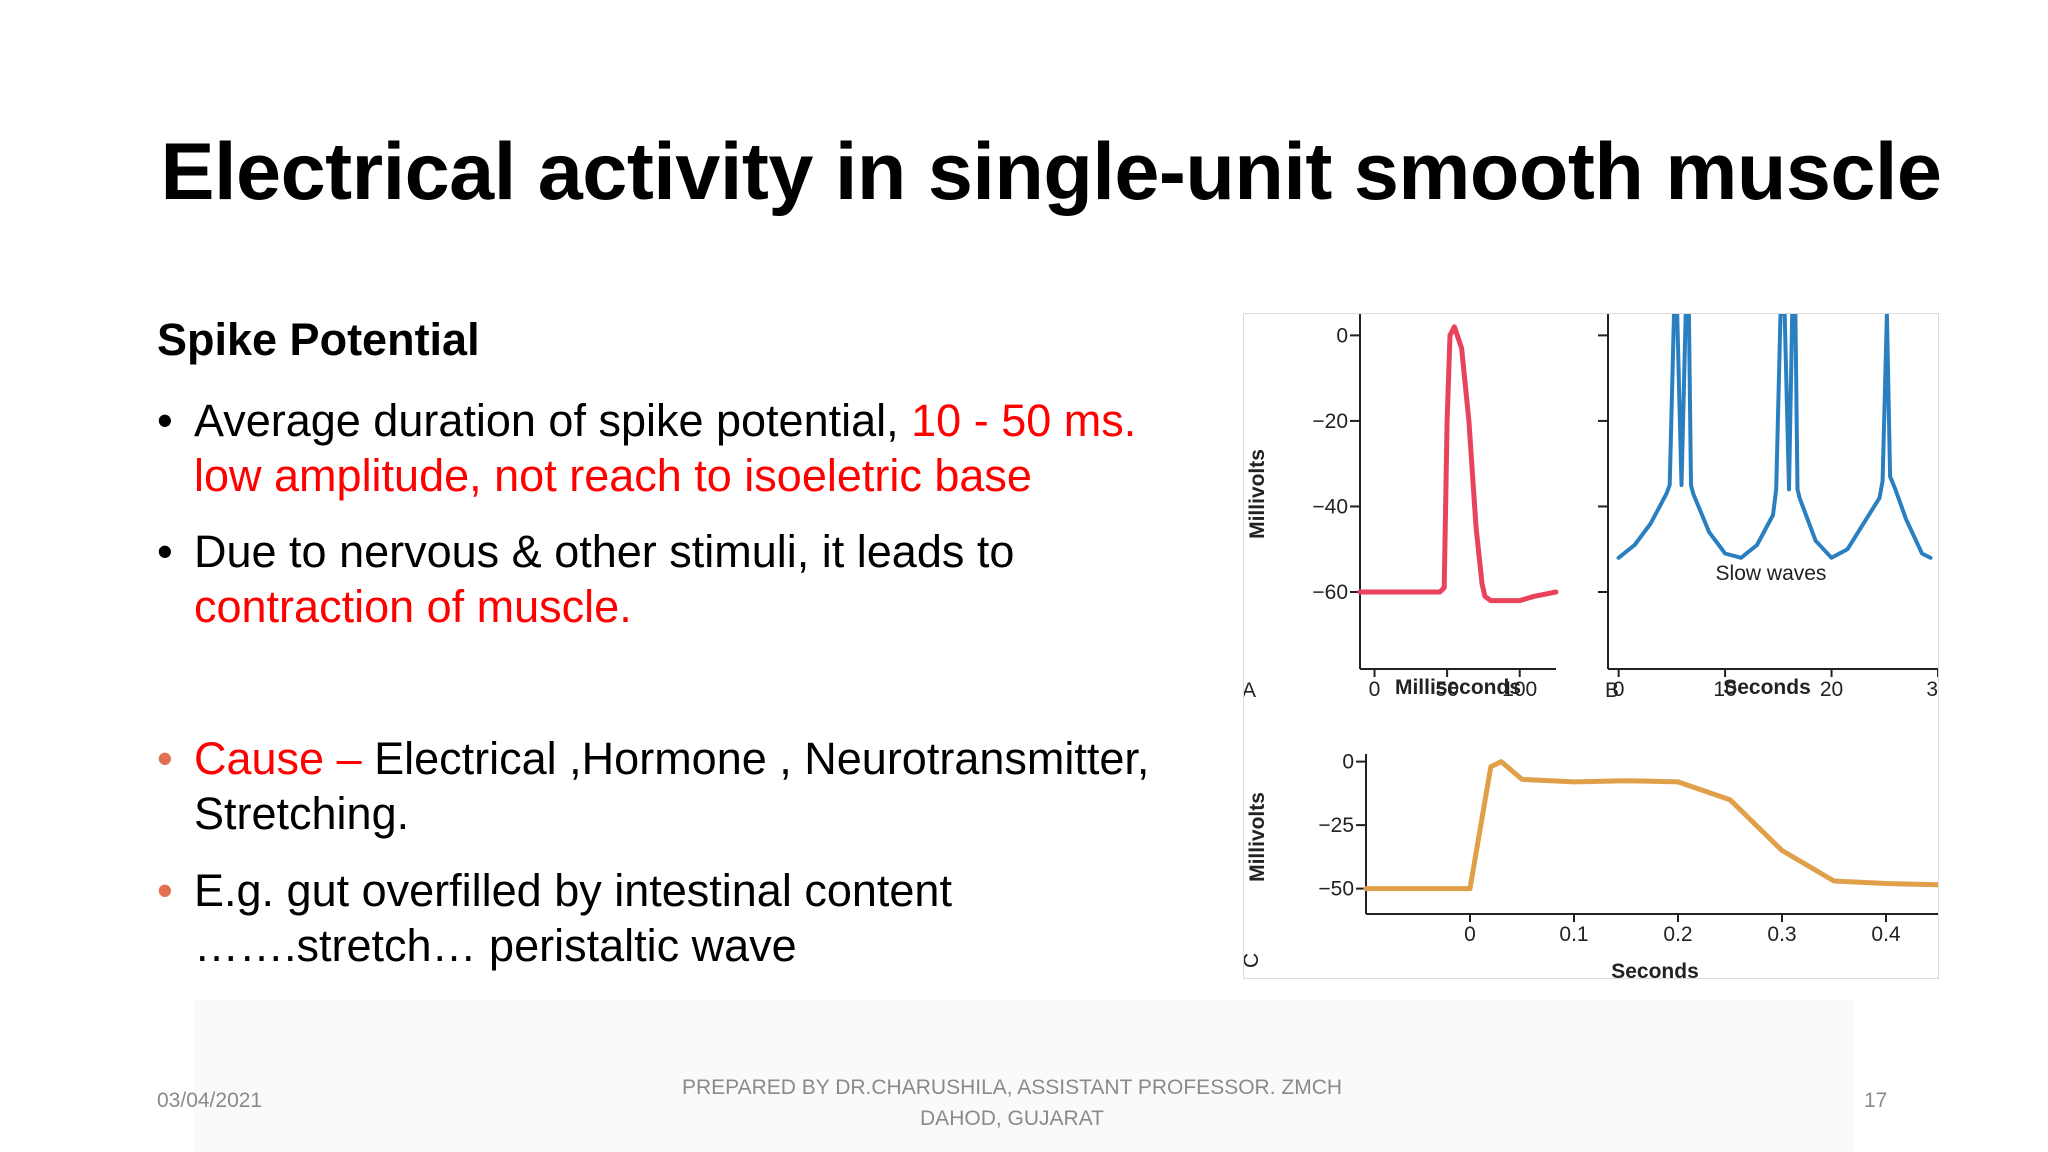 The image size is (2048, 1152). Describe the element at coordinates (1603, 464) in the screenshot. I see `panel-b-y-ticks` at that location.